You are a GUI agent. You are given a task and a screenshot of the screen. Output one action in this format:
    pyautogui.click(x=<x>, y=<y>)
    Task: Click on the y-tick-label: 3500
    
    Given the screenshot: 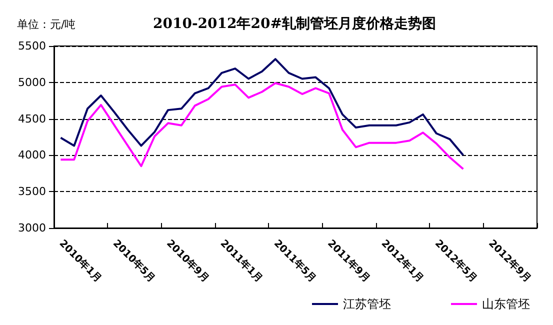 What is the action you would take?
    pyautogui.click(x=32, y=191)
    